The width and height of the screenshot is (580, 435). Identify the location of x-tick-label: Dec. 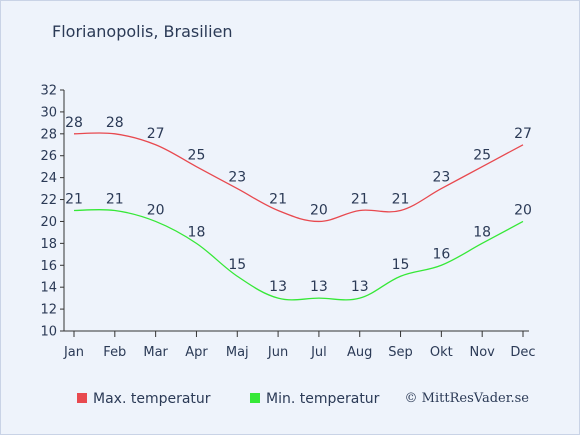
(522, 352).